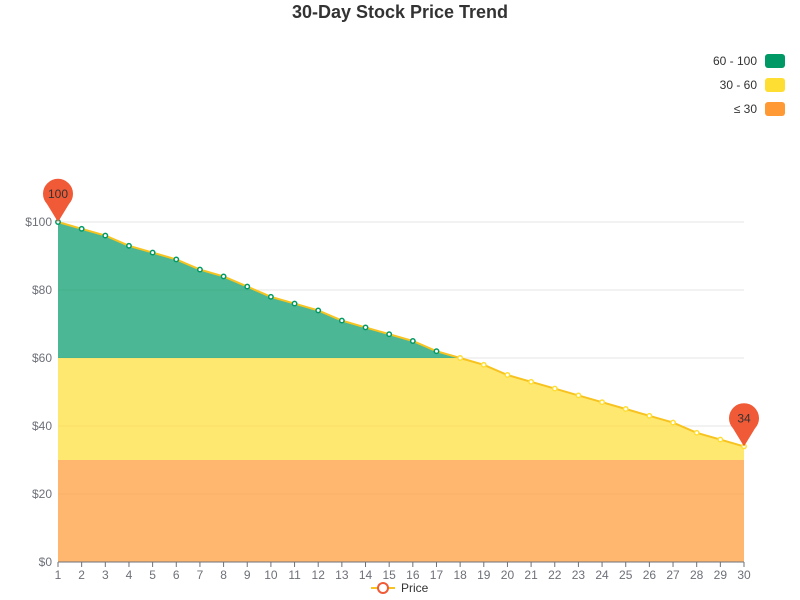 Image resolution: width=800 pixels, height=600 pixels. What do you see at coordinates (152, 575) in the screenshot?
I see `x-tick-label: 5` at bounding box center [152, 575].